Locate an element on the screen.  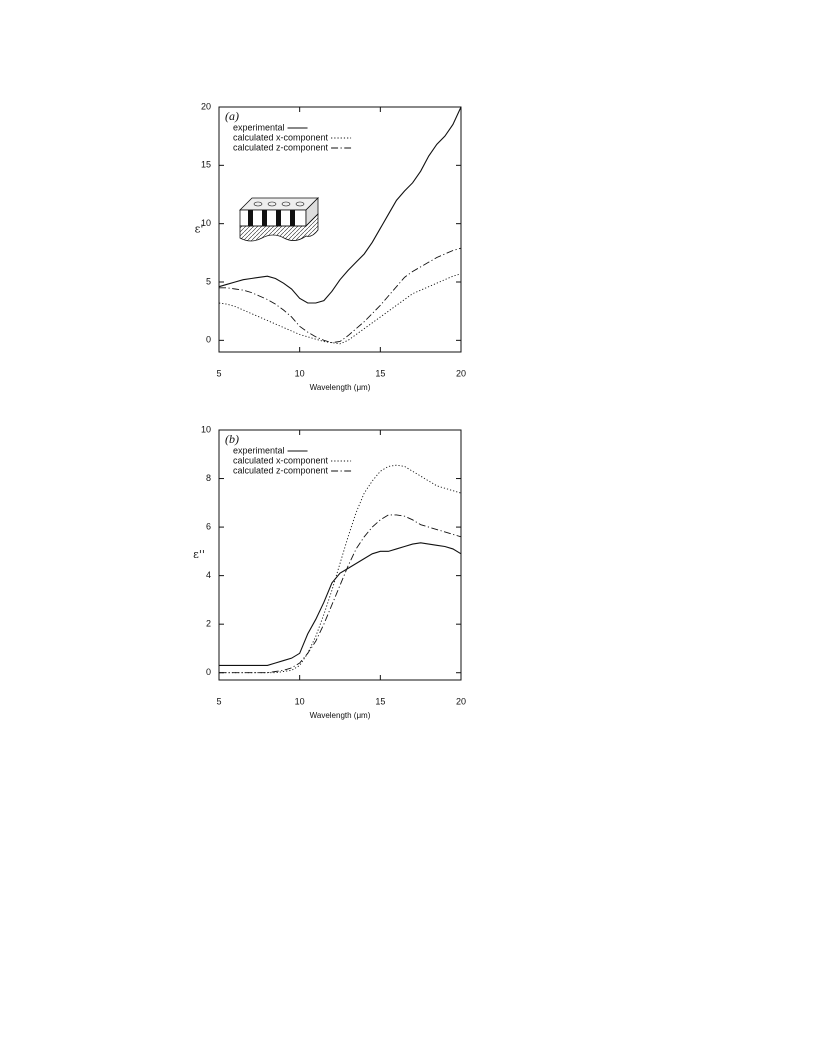
y-tick-label: 5 is located at coordinates (208, 281).